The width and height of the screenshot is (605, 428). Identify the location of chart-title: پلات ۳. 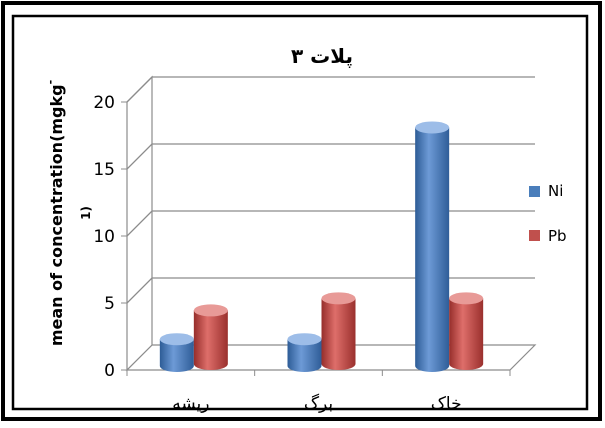
(322, 56).